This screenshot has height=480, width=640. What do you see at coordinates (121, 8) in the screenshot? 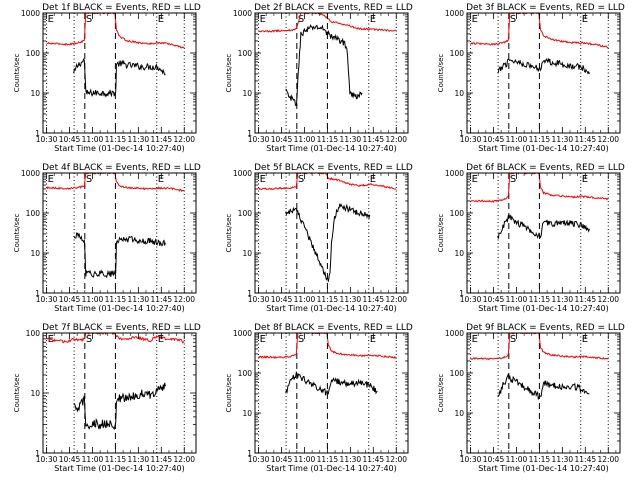
I see `panel-title: Det 1f BLACK = Events, RED = LLD` at bounding box center [121, 8].